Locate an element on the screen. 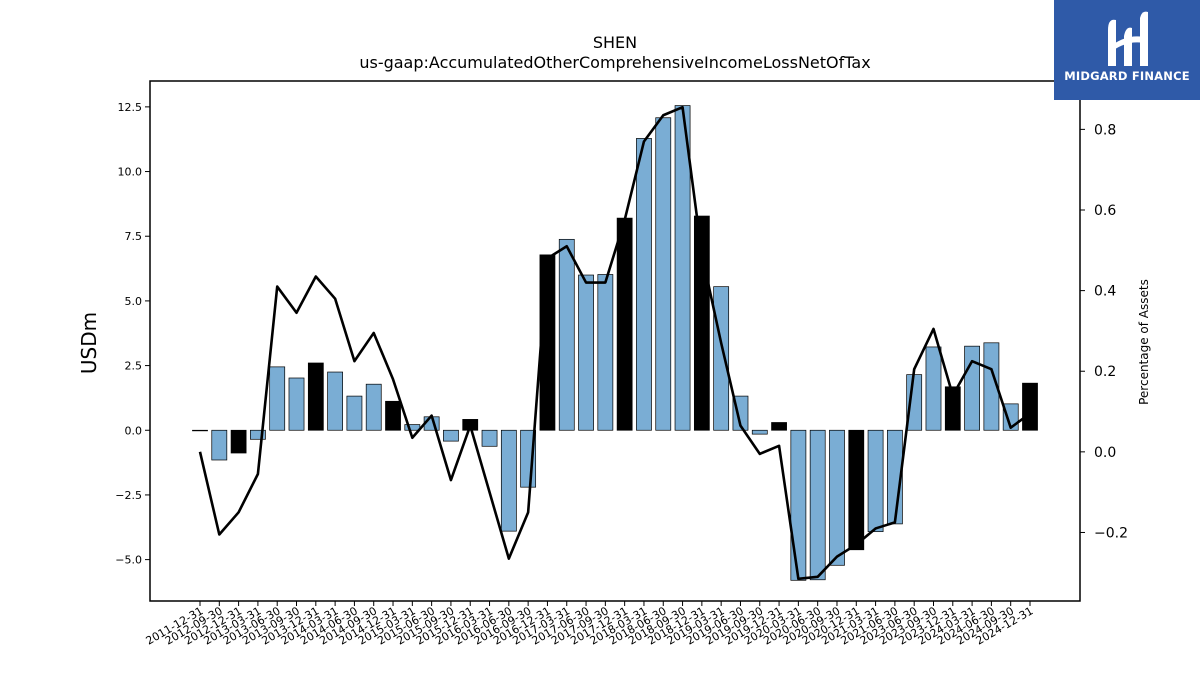 This screenshot has width=1200, height=675. y-tick-label: −5.0 is located at coordinates (128, 560).